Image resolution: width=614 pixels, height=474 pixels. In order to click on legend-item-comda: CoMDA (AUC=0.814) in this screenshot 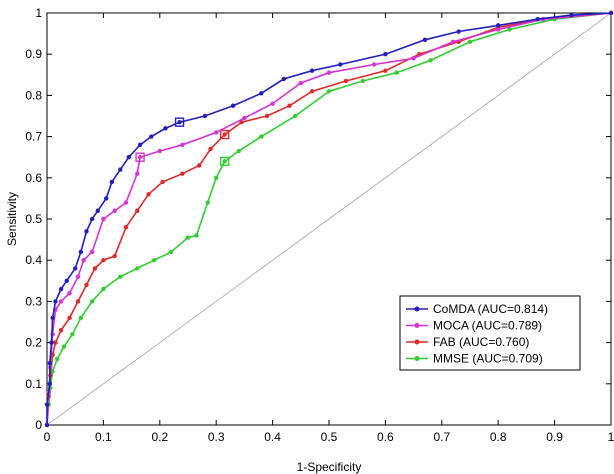, I will do `click(477, 309)`.